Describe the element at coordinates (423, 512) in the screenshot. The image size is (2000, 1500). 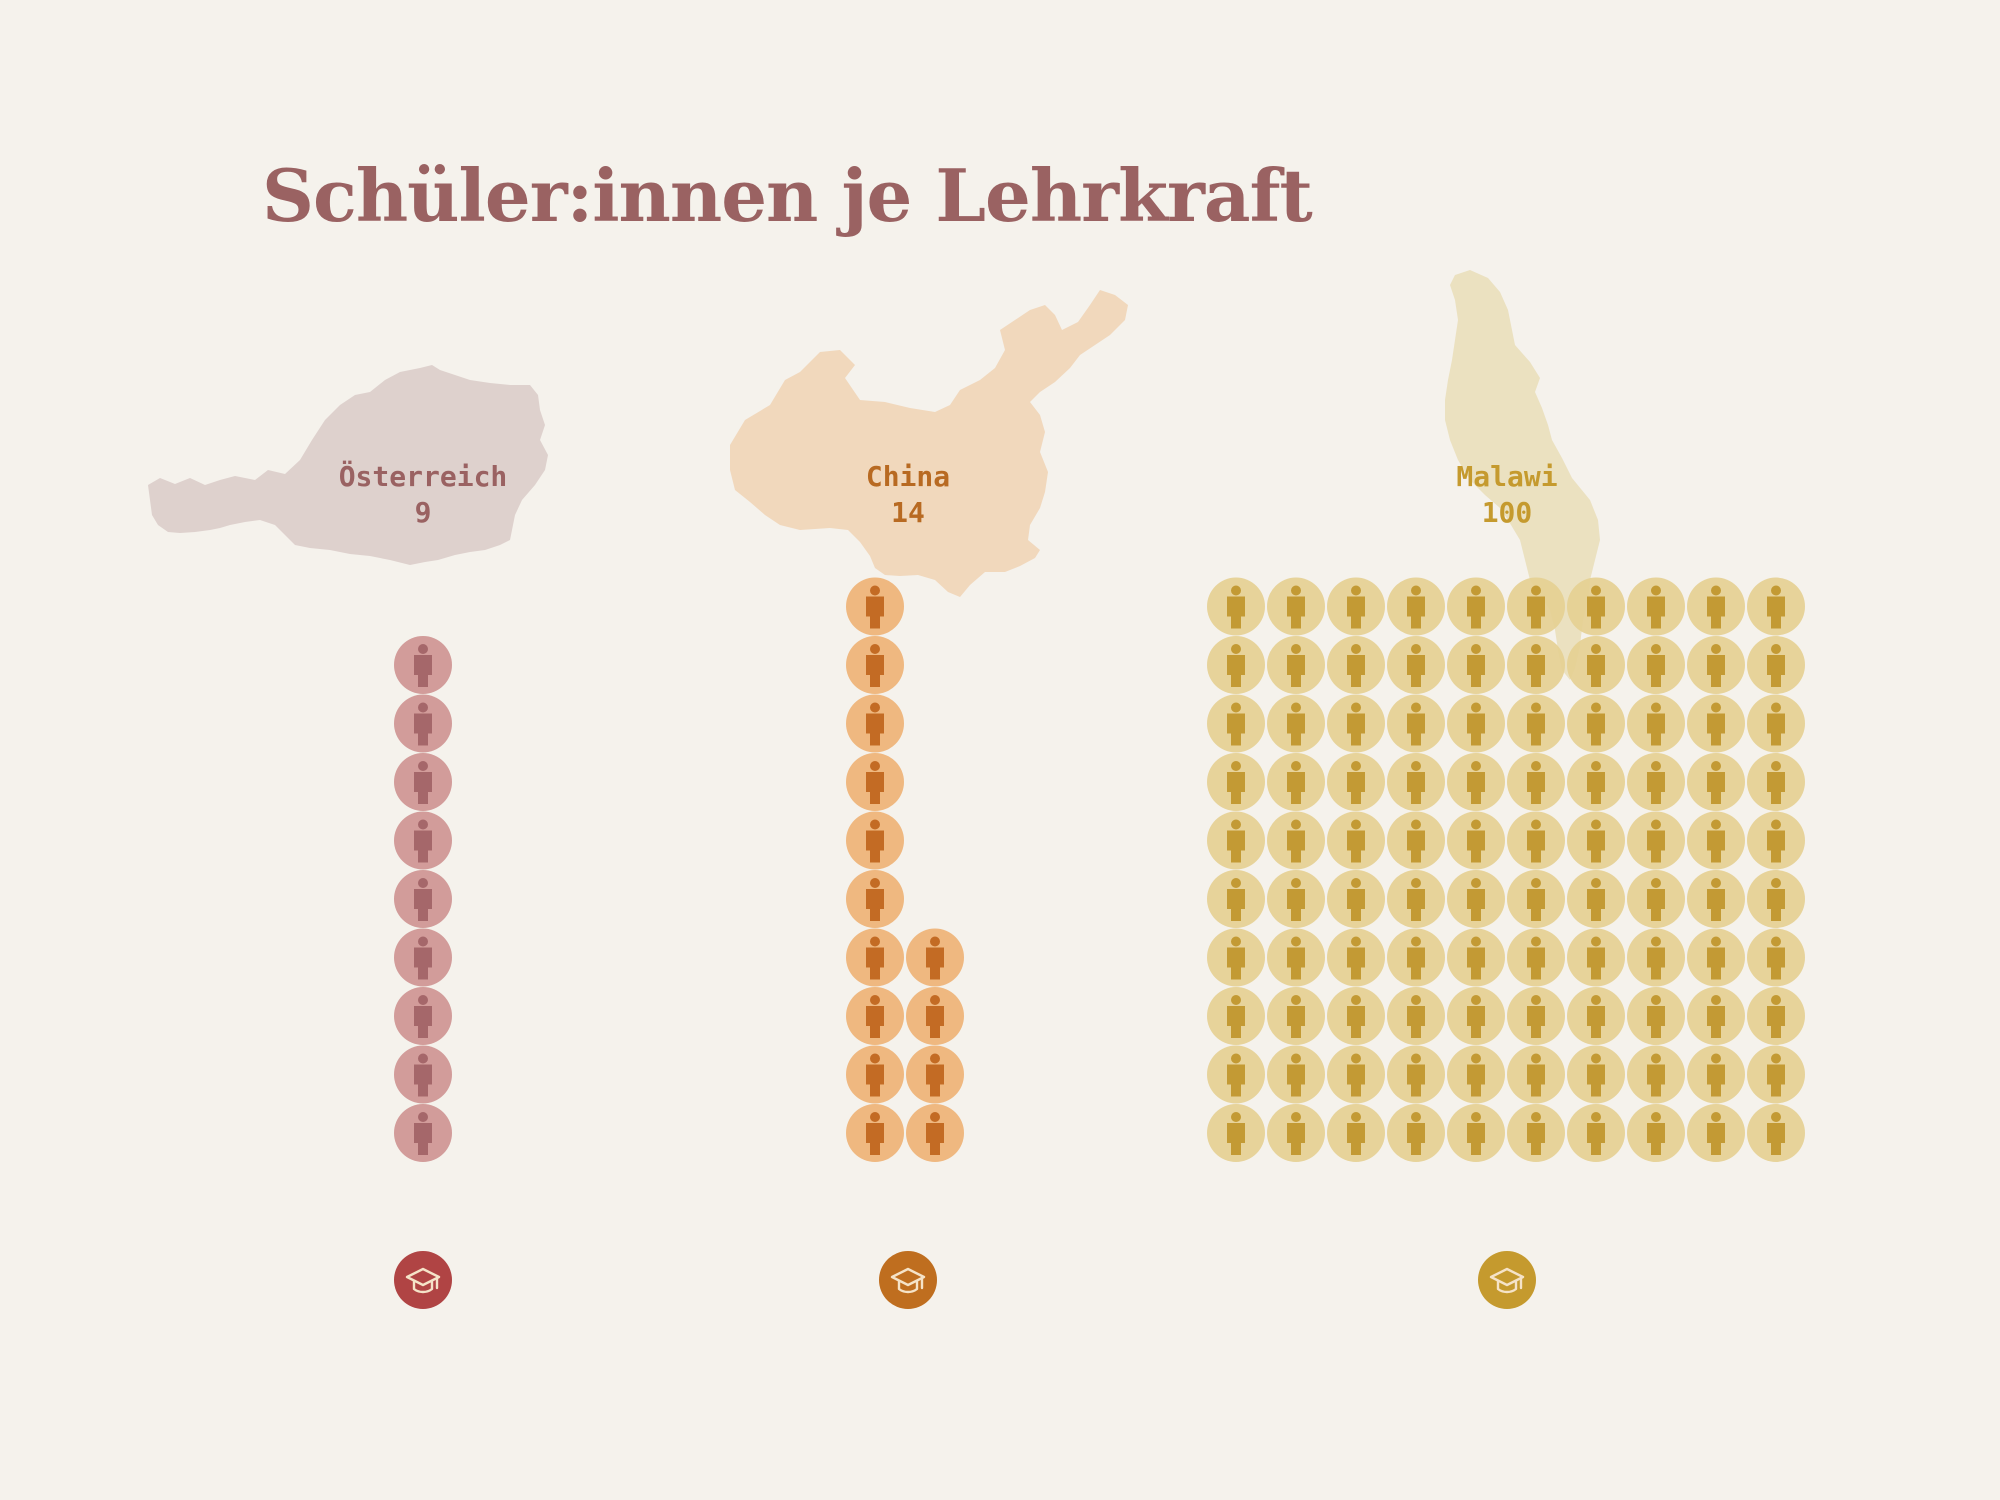
I see `label-austria-value: 9` at that location.